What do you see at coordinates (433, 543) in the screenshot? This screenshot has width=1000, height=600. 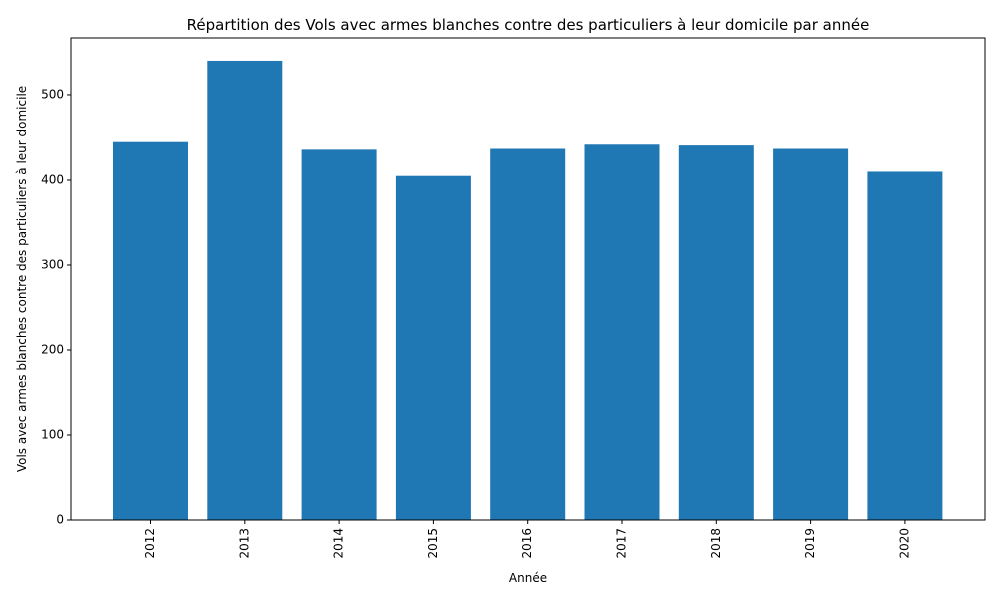 I see `x-tick-label-2015: 2015` at bounding box center [433, 543].